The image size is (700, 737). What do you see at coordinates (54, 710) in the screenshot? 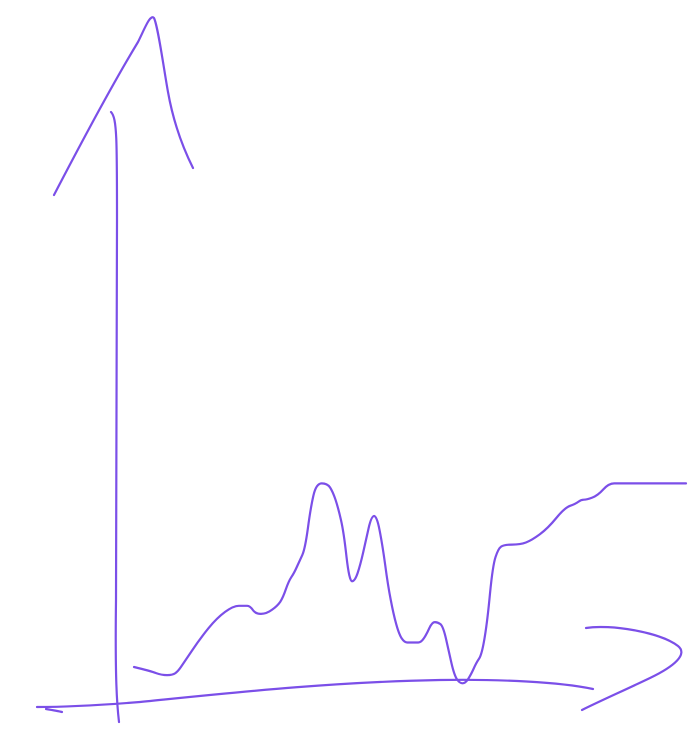
I see `x-axis-tail` at bounding box center [54, 710].